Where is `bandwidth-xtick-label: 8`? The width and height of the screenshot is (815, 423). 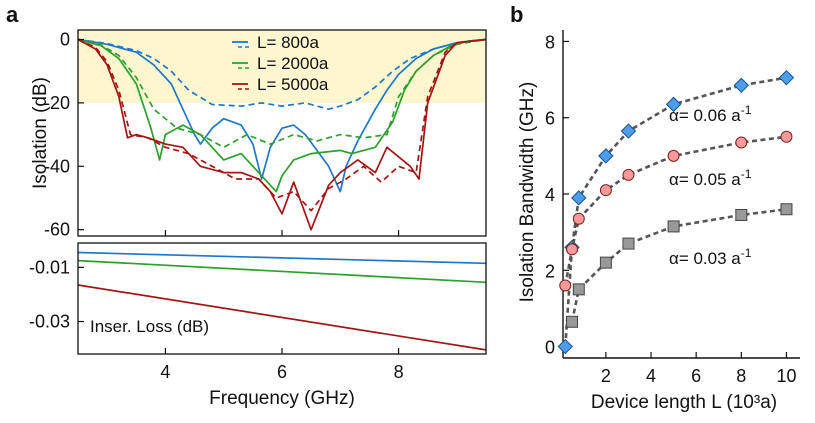 bandwidth-xtick-label: 8 is located at coordinates (741, 376).